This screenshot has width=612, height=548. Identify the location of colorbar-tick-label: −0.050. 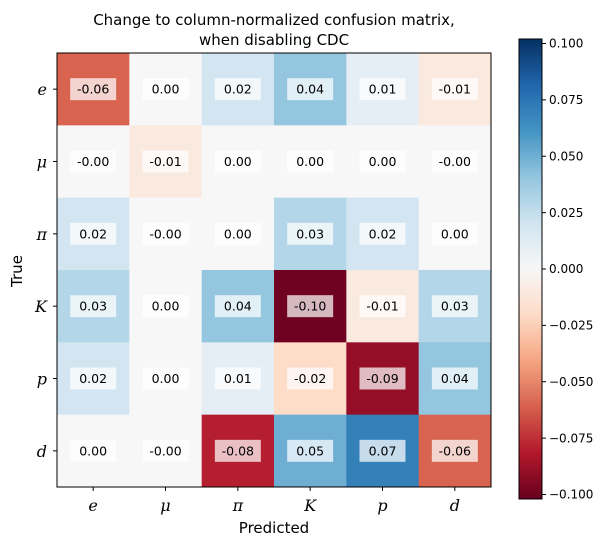
(571, 382).